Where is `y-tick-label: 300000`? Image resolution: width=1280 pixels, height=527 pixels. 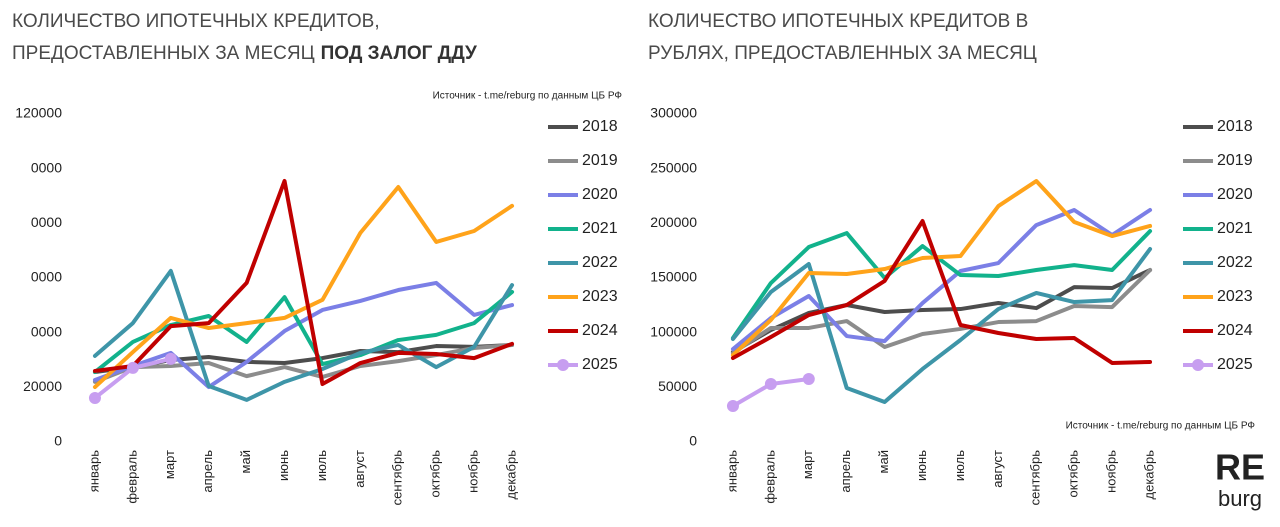
y-tick-label: 300000 is located at coordinates (673, 113).